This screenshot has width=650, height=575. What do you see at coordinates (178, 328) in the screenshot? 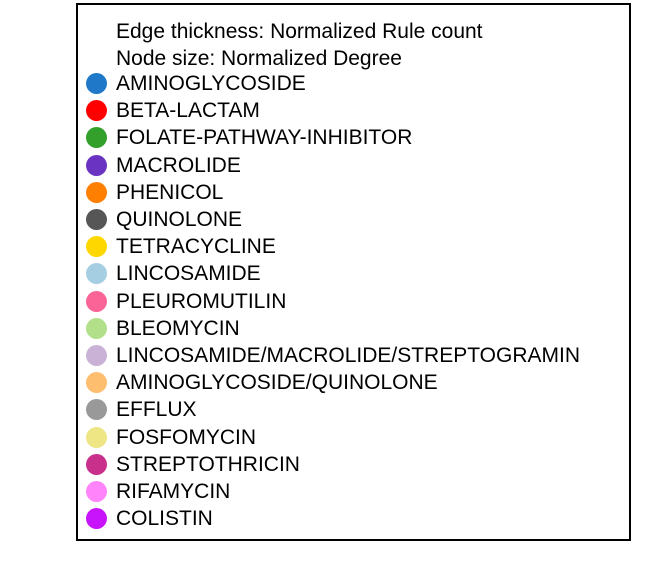
I see `legend-label: BLEOMYCIN` at bounding box center [178, 328].